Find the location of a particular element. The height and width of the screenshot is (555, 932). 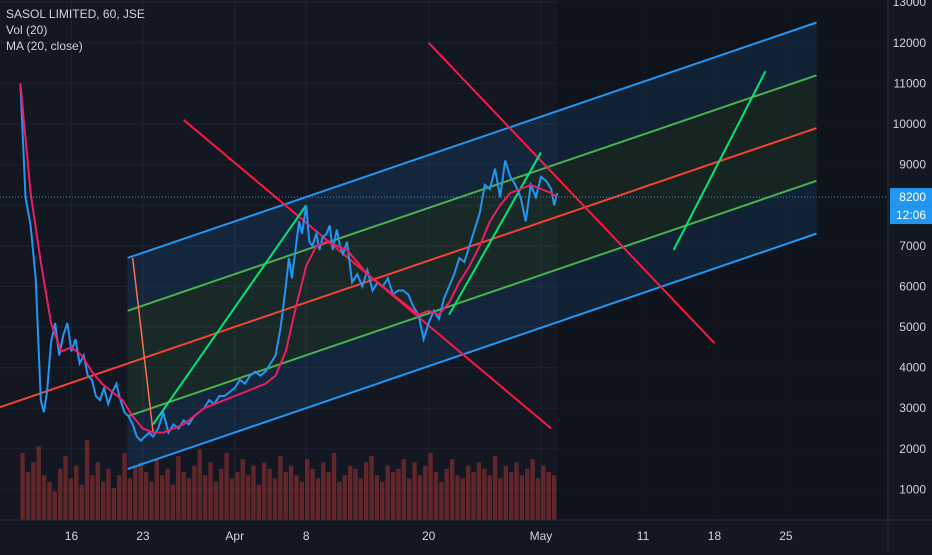

y-tick-label: 13000 is located at coordinates (910, 4).